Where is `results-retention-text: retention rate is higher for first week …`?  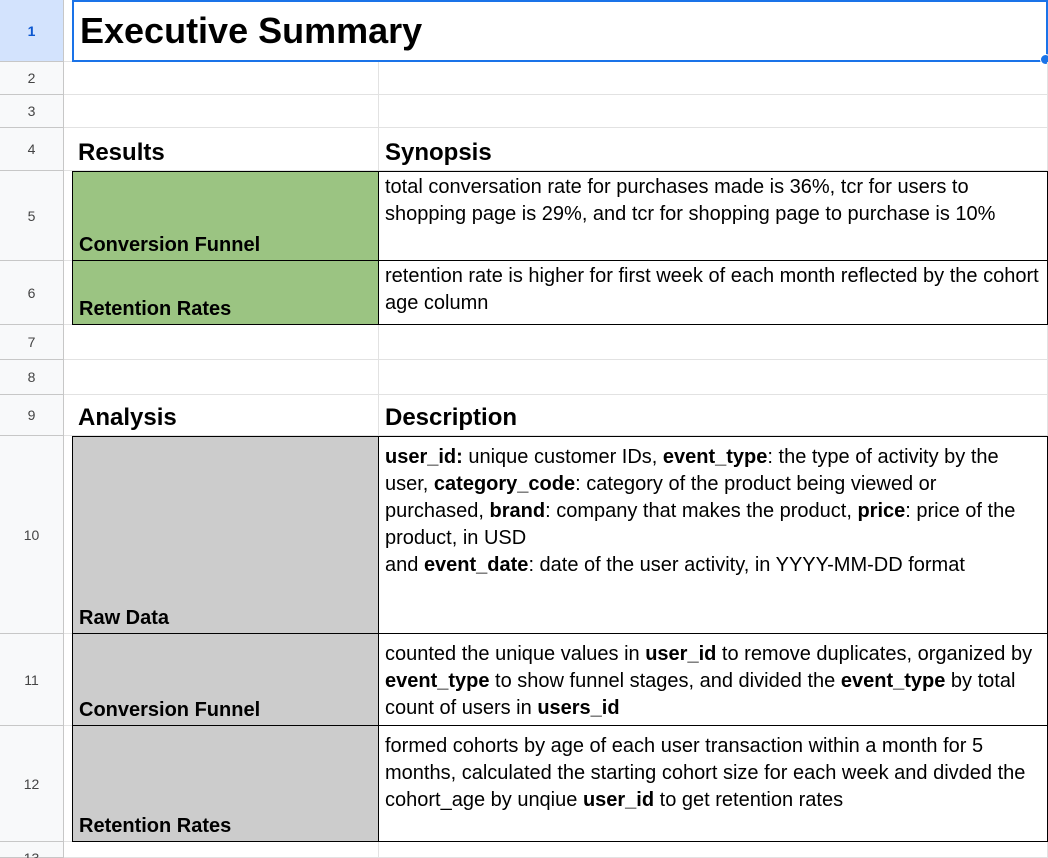
results-retention-text: retention rate is higher for first week … is located at coordinates (713, 293).